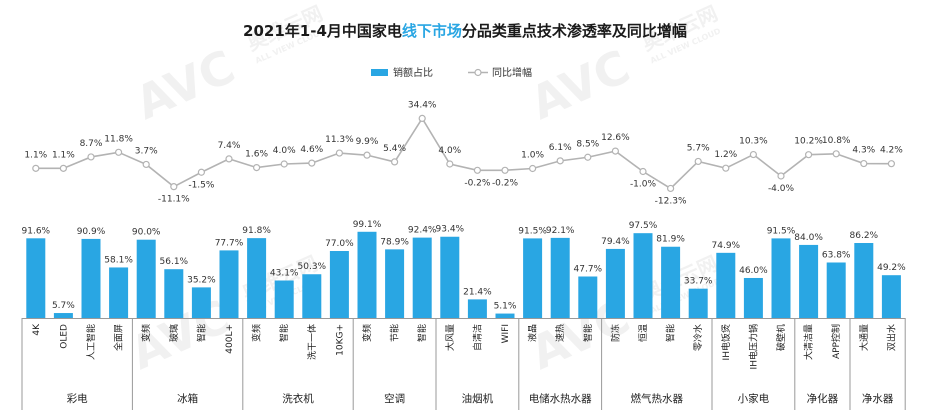 Image resolution: width=931 pixels, height=413 pixels. I want to click on share-label: 91.8%, so click(256, 231).